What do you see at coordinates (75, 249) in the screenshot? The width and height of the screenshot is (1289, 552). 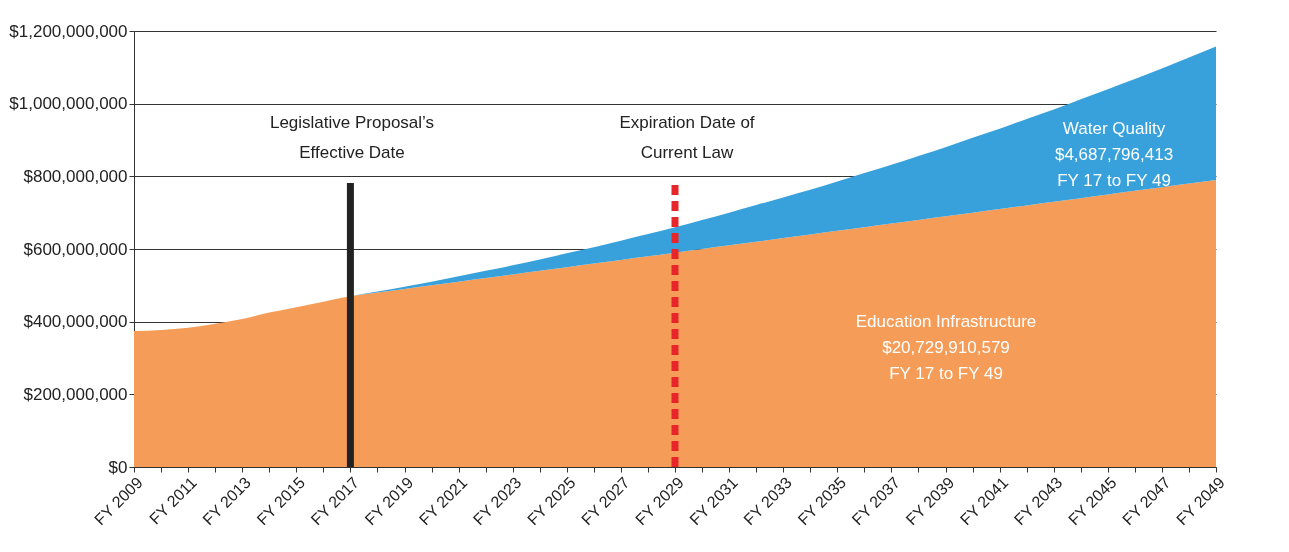 I see `y-tick-label: $600,000,000` at bounding box center [75, 249].